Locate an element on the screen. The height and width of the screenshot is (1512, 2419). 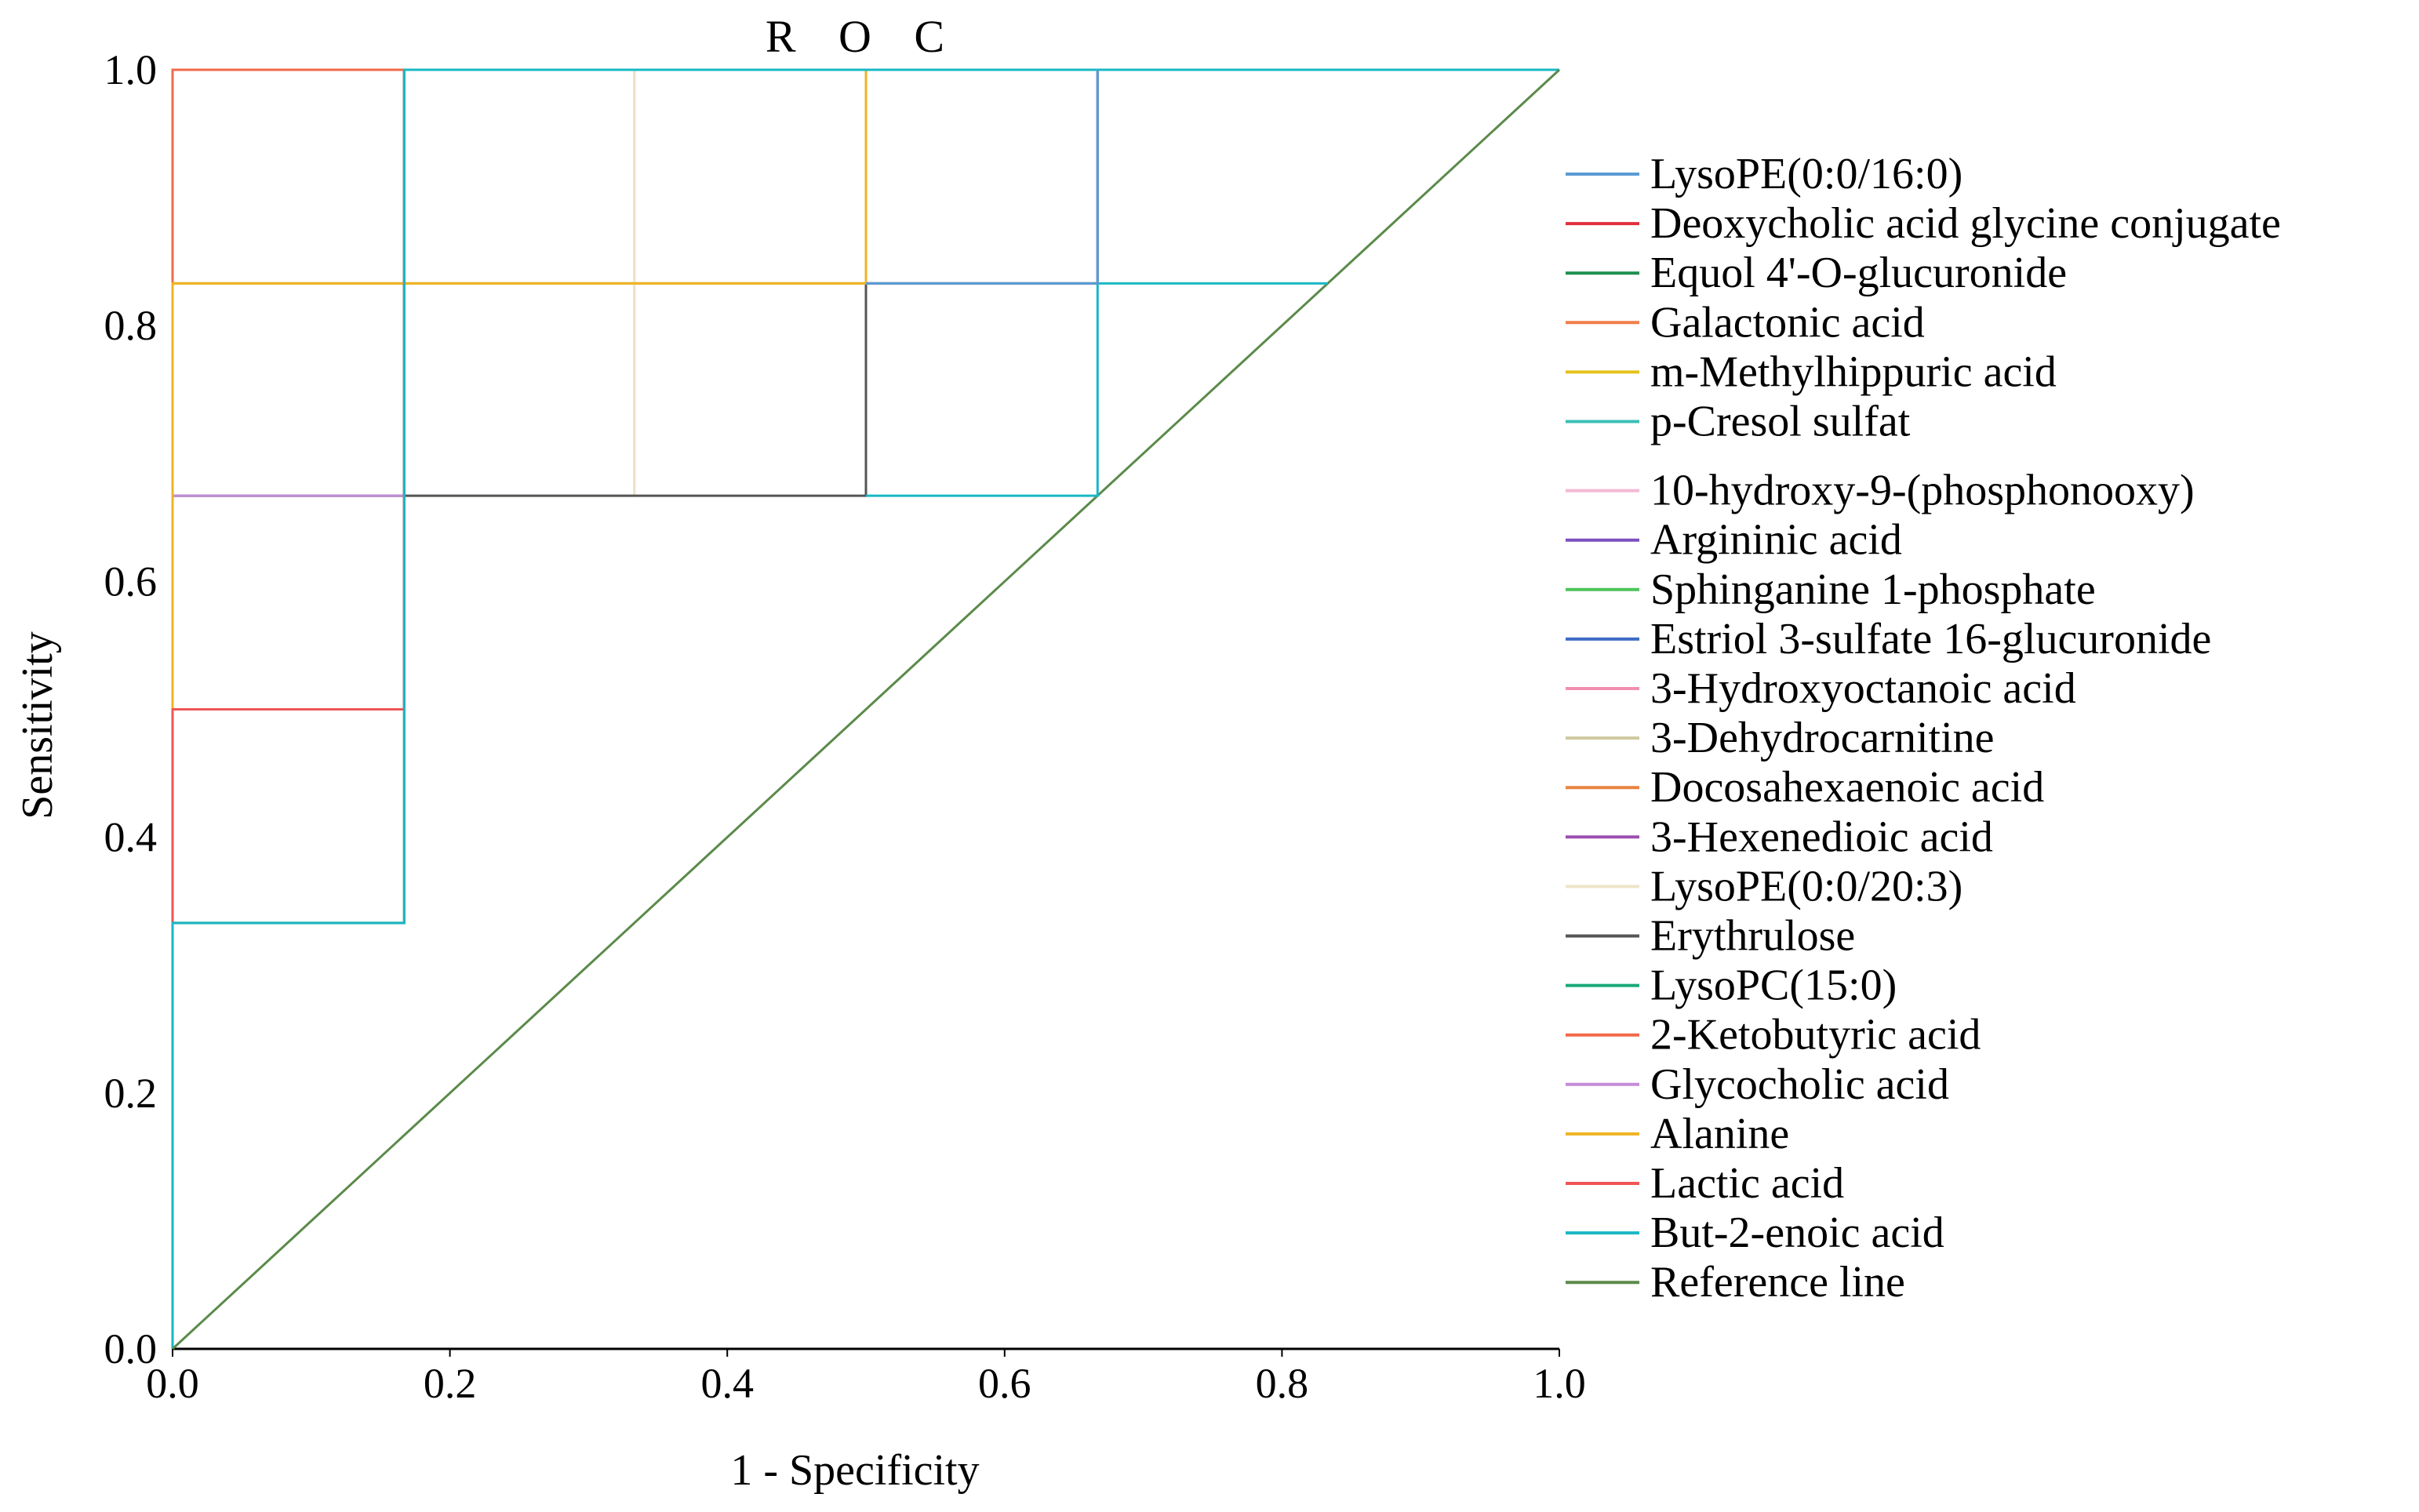
legend-label: p-Cresol sulfat is located at coordinates (1780, 422).